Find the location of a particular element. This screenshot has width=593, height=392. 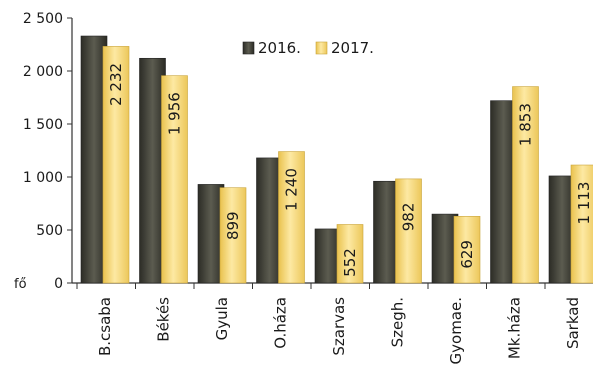

data-label-3: 1 240 is located at coordinates (292, 189).